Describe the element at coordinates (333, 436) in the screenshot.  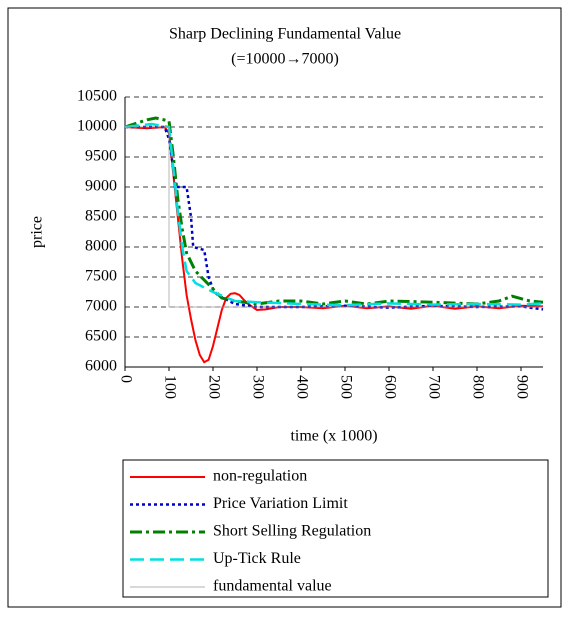
I see `x-axis-label: time (x 1000)` at that location.